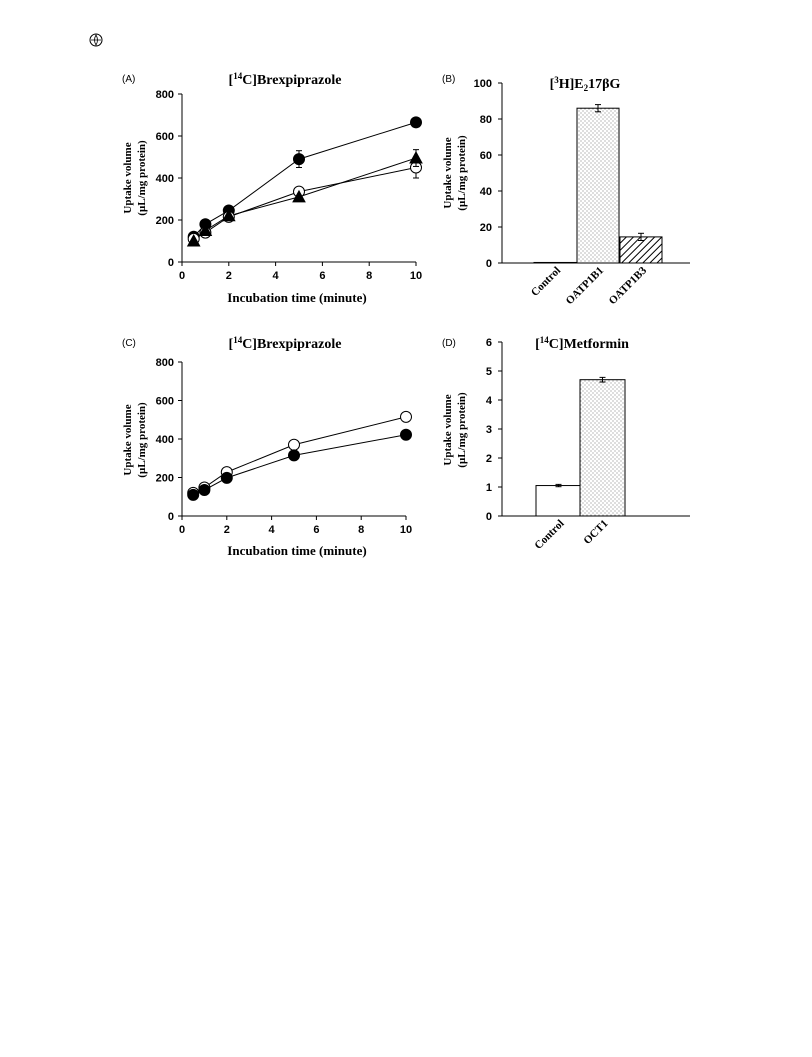  I want to click on A-x-tick-label: 0, so click(182, 276).